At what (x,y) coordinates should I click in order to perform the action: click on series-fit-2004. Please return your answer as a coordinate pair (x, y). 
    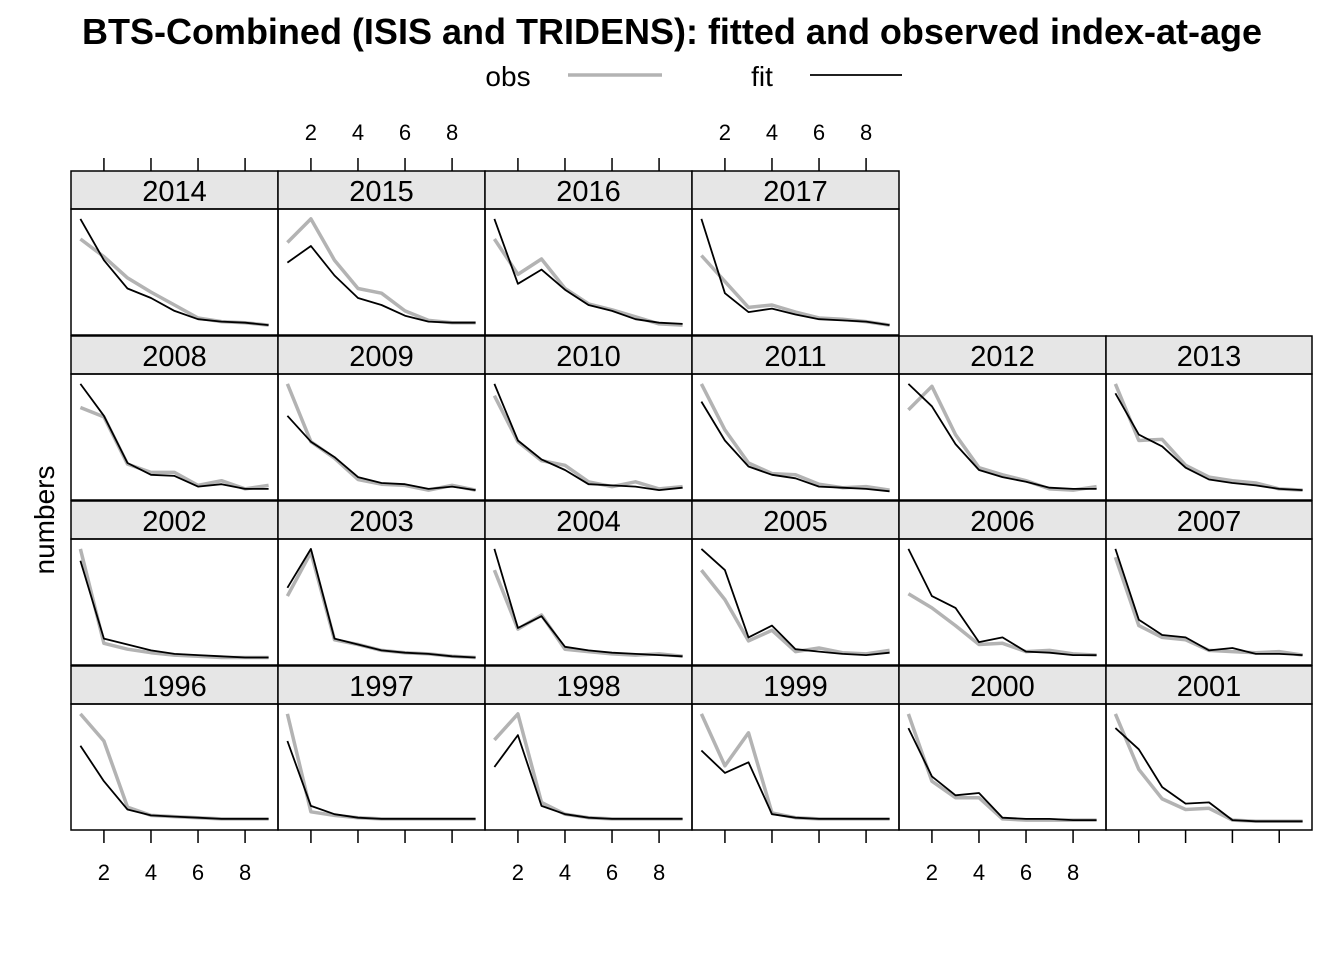
    Looking at the image, I should click on (588, 603).